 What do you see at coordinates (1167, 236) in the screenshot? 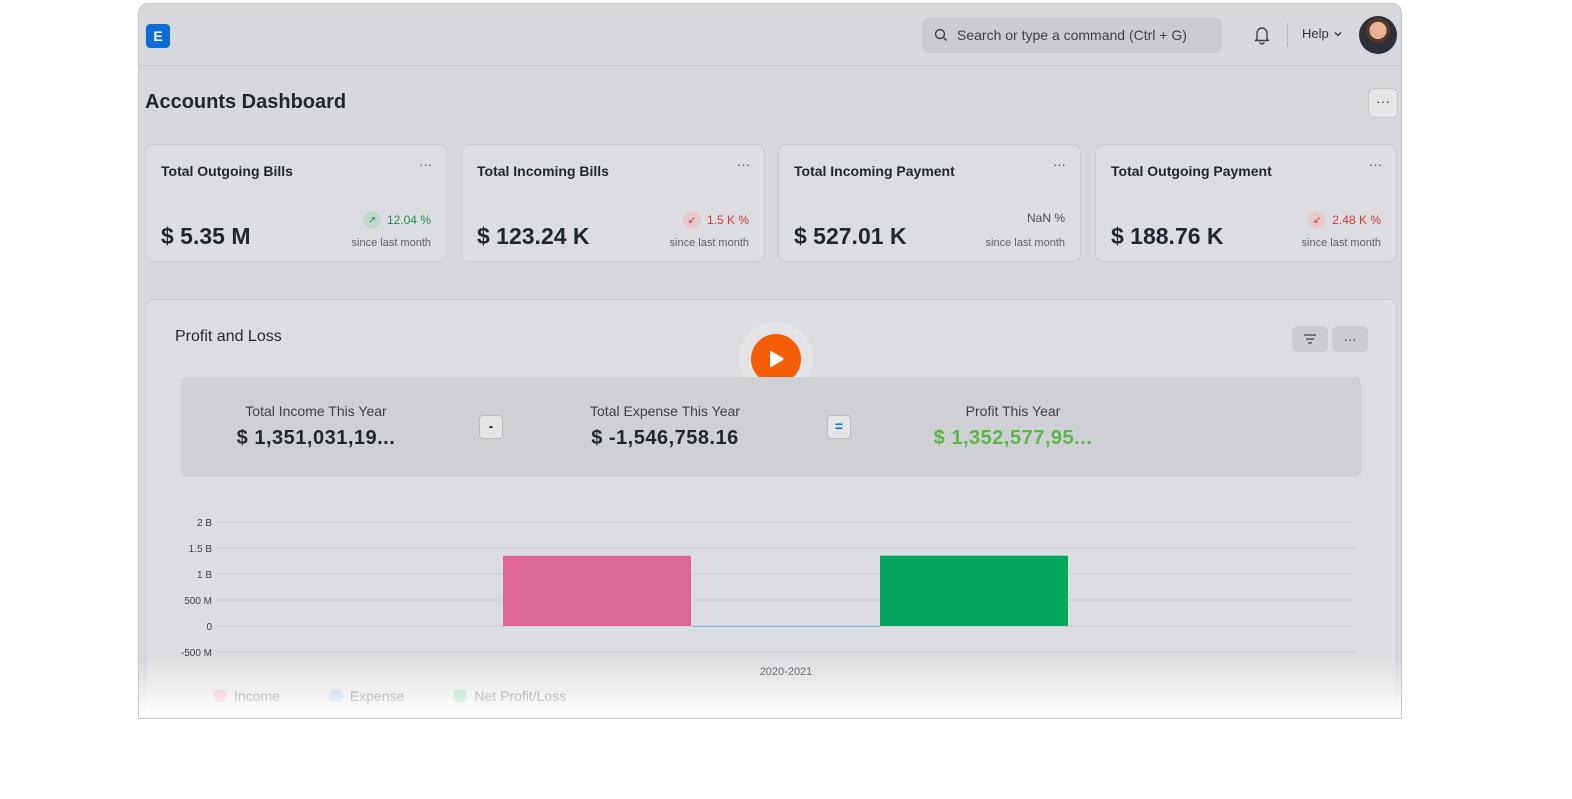
I see `card-value: $ 188.76 K` at bounding box center [1167, 236].